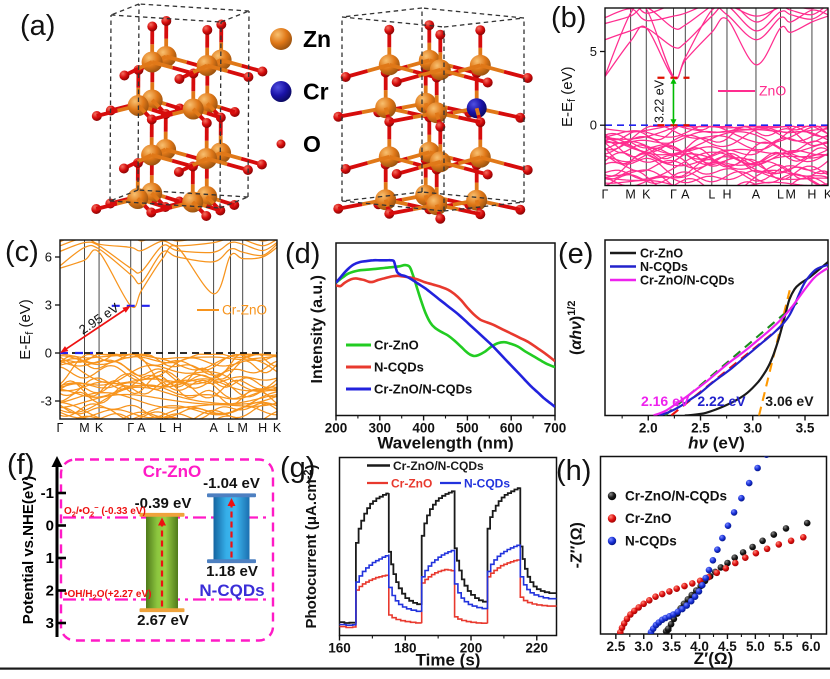  What do you see at coordinates (179, 112) in the screenshot?
I see `crystal-structure-zno` at bounding box center [179, 112].